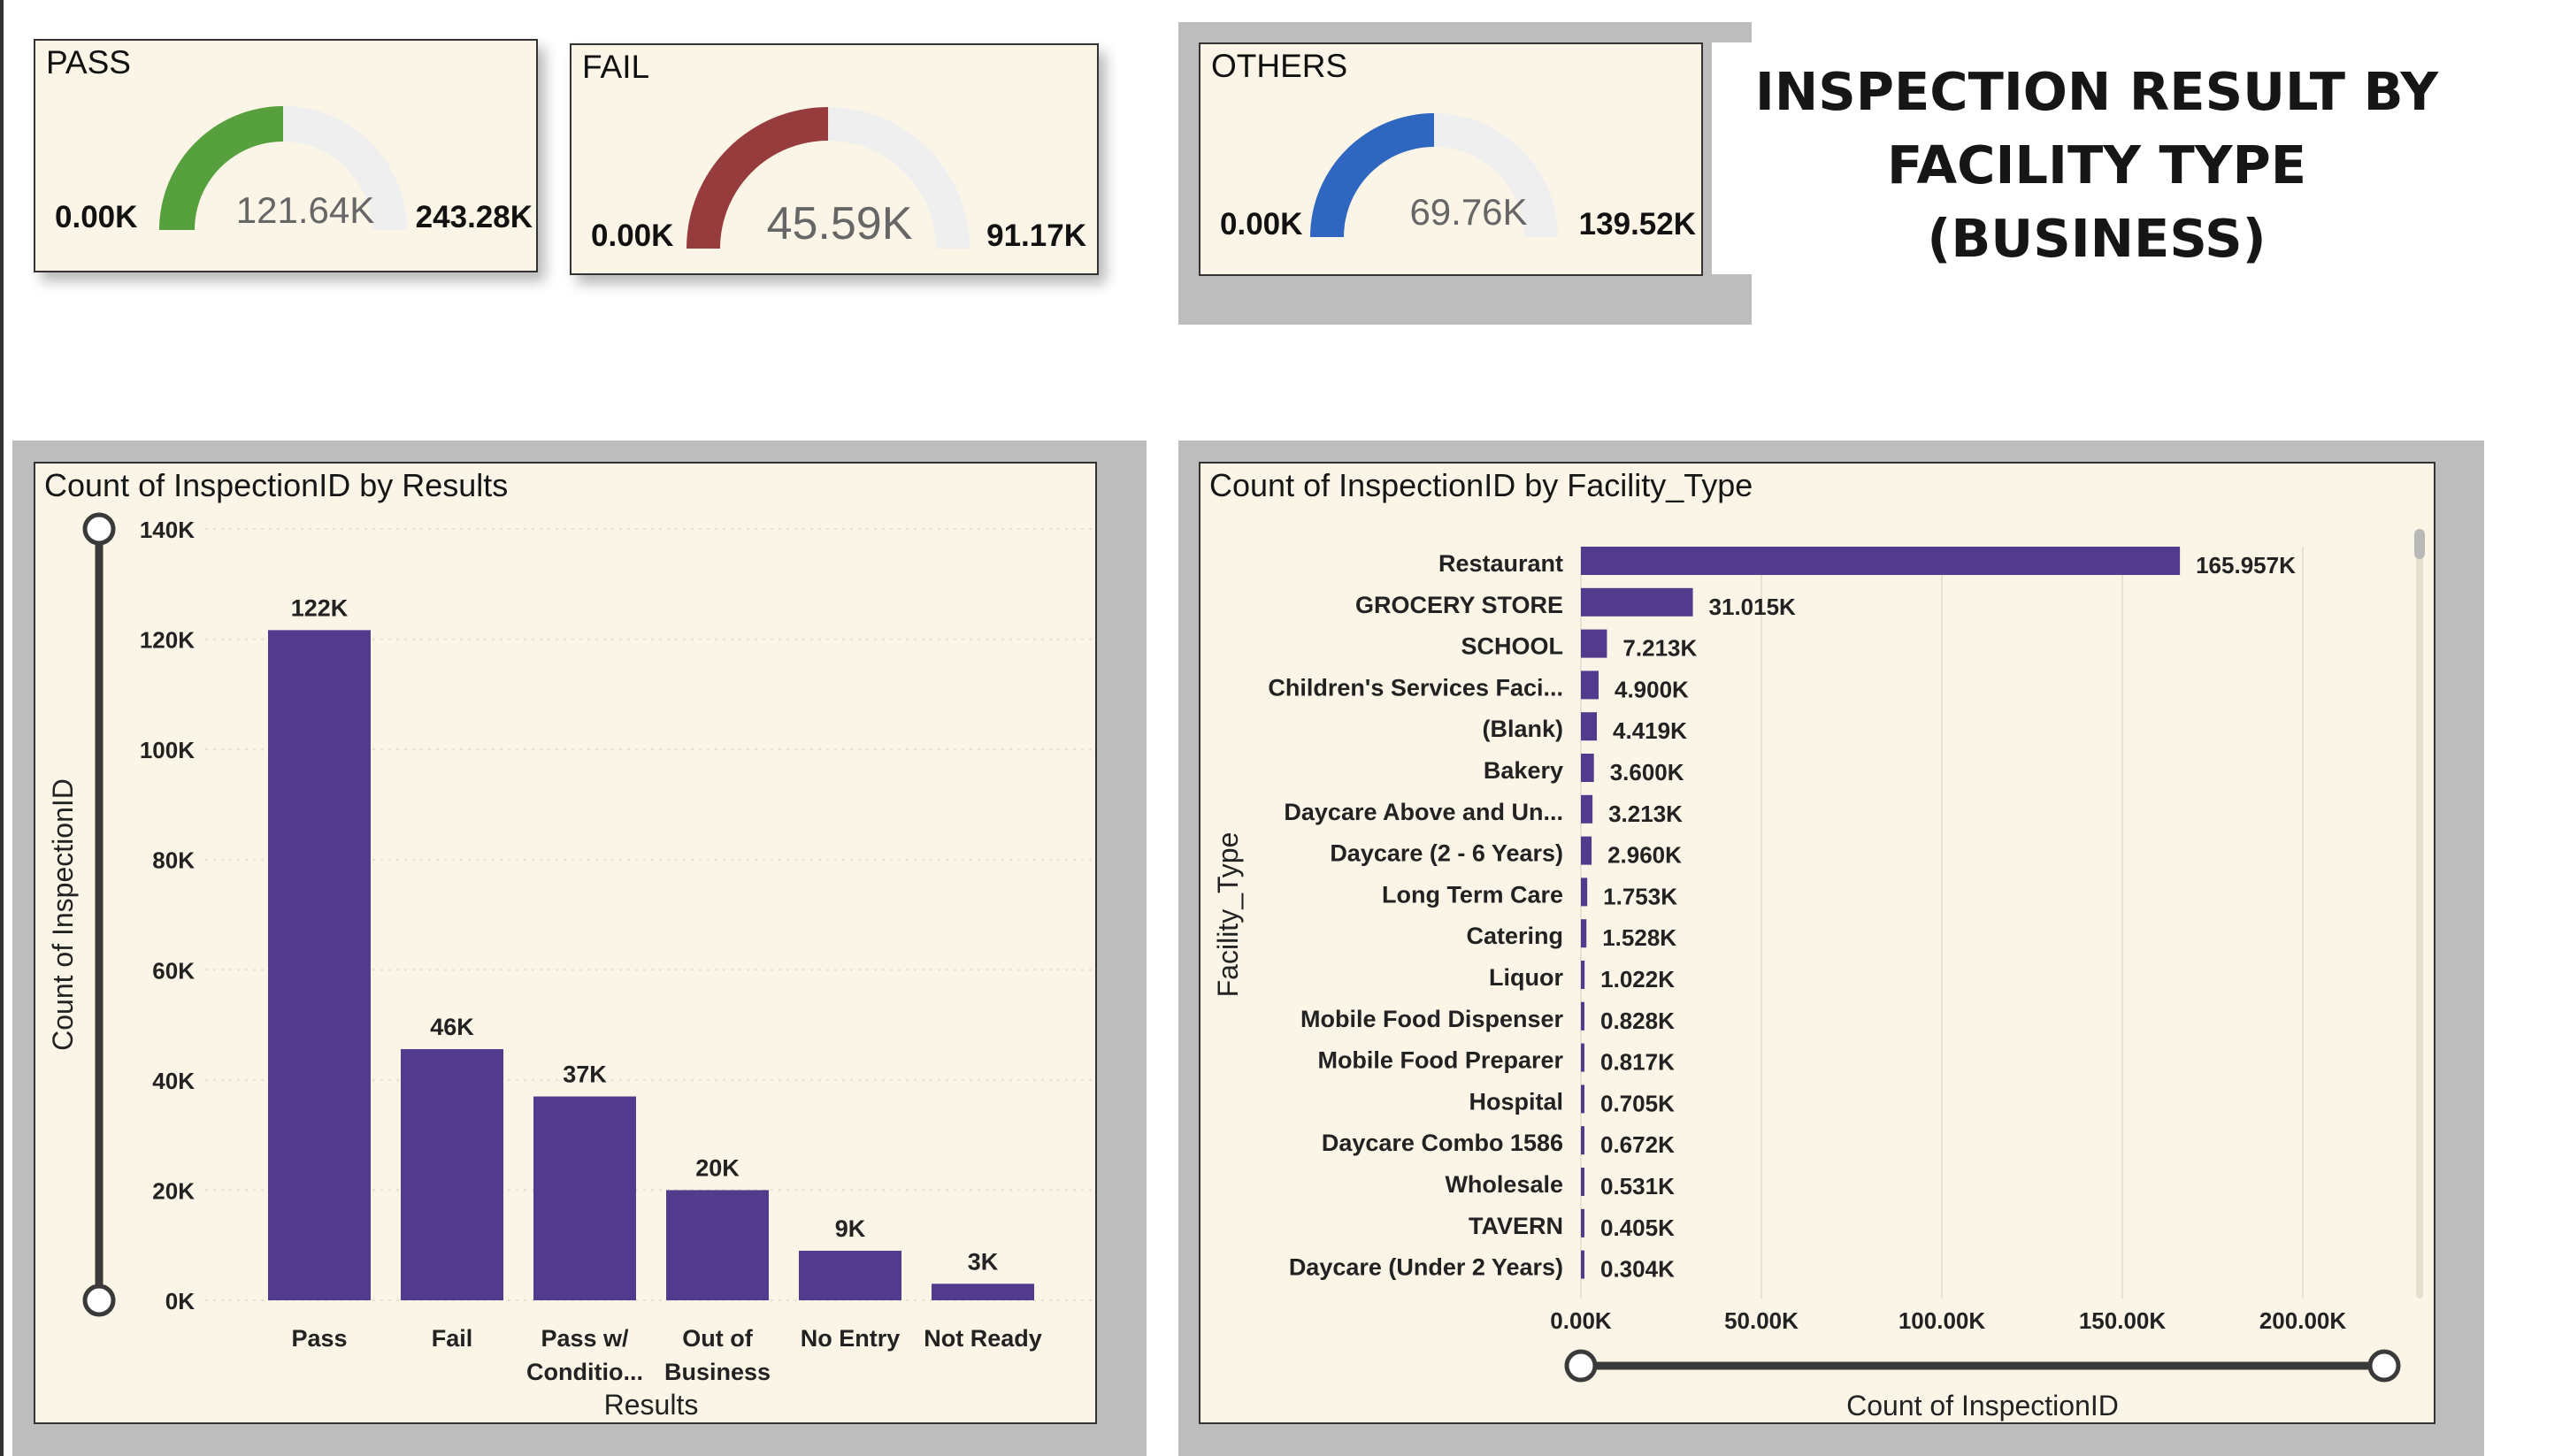 This screenshot has width=2562, height=1456. Describe the element at coordinates (167, 530) in the screenshot. I see `y-tick-label: 140K` at that location.